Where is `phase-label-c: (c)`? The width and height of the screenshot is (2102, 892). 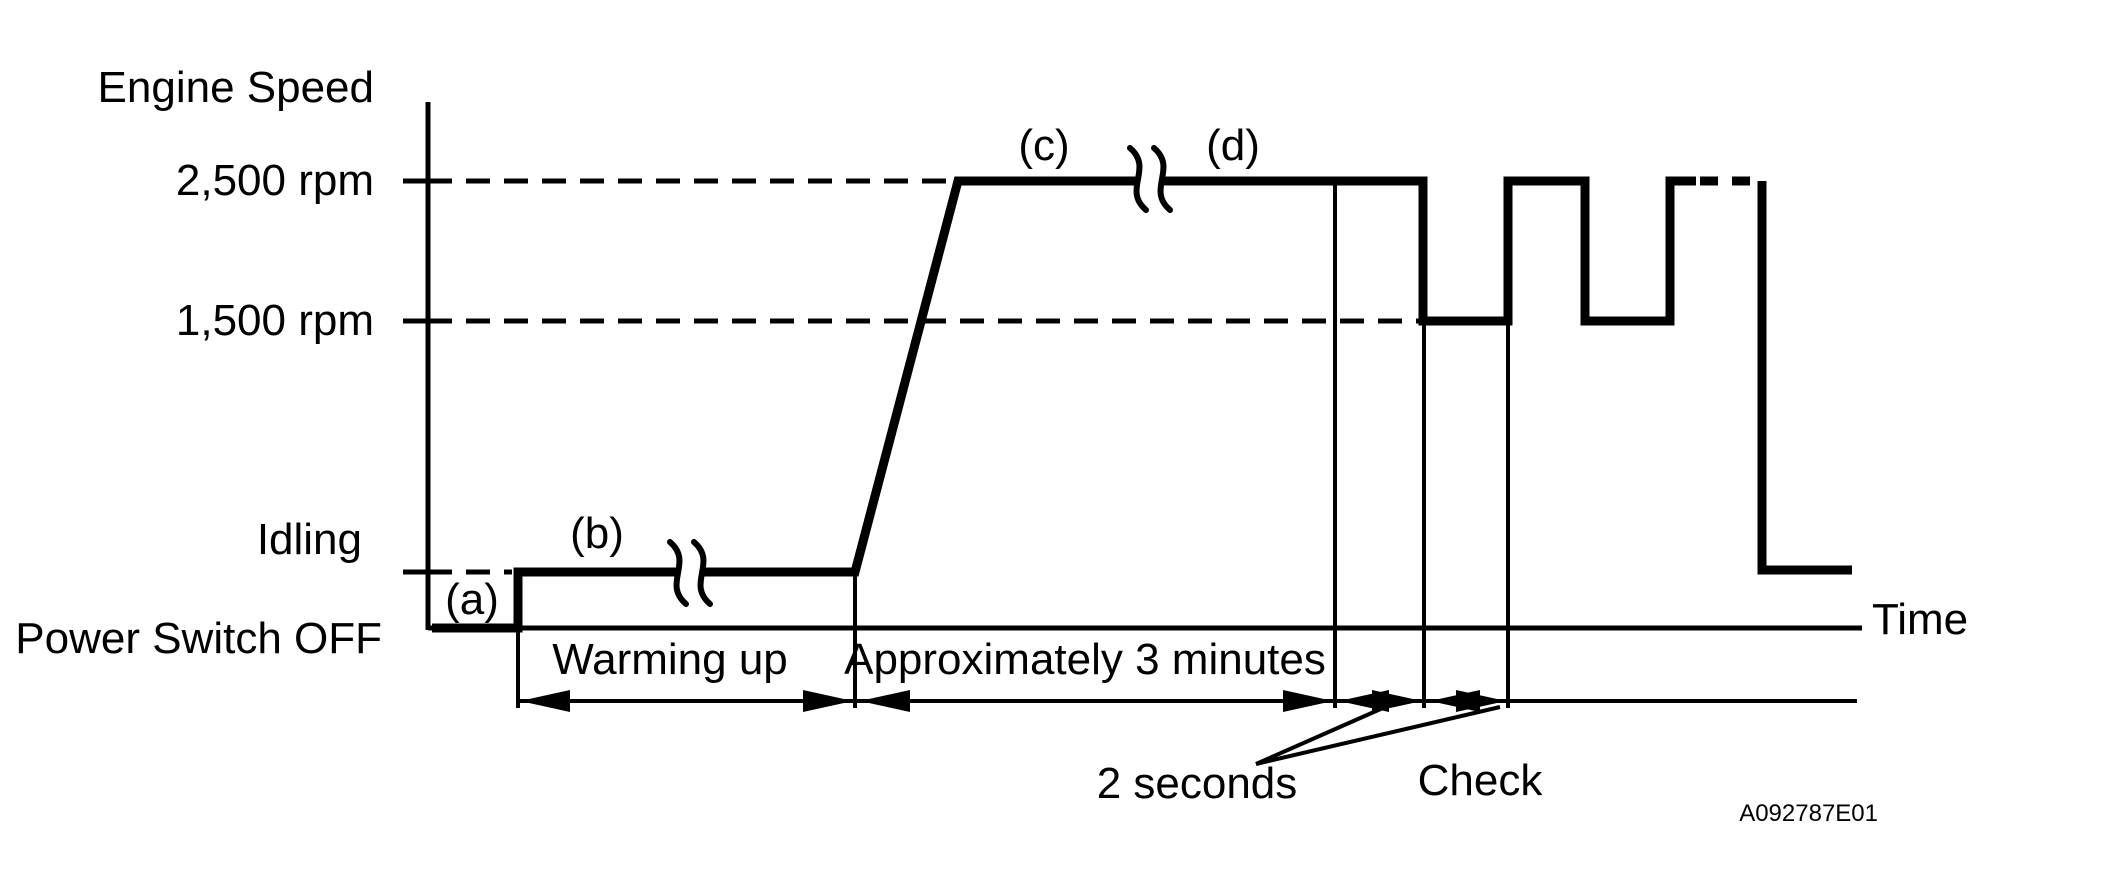 phase-label-c: (c) is located at coordinates (1044, 145).